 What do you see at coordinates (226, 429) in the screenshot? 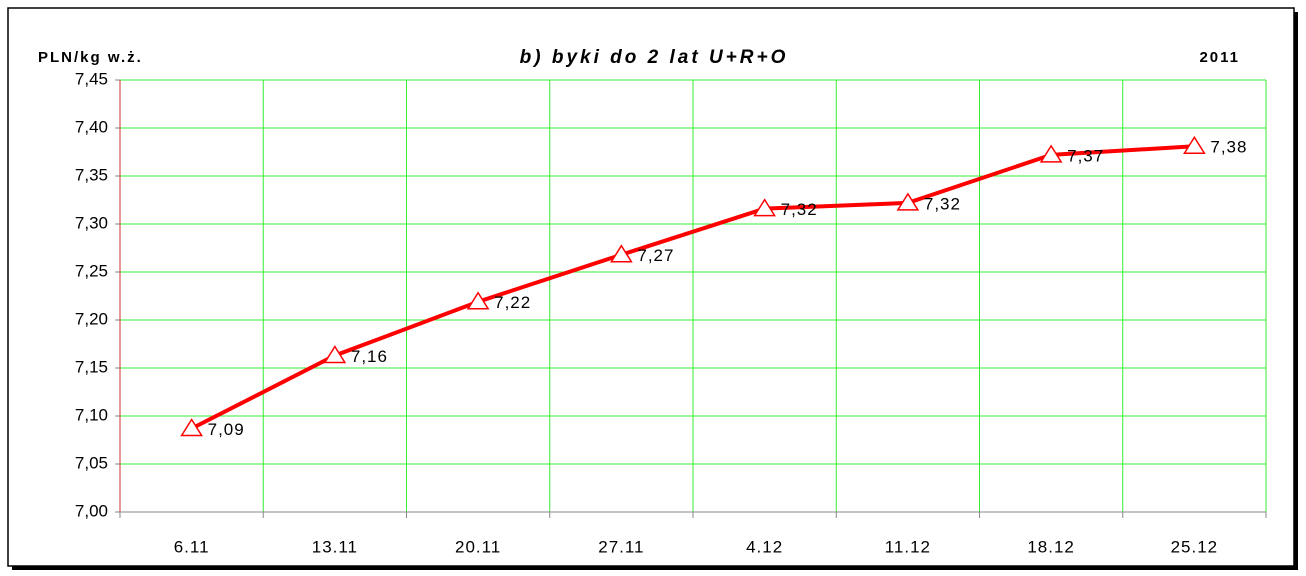
I see `data-label: 7,09` at bounding box center [226, 429].